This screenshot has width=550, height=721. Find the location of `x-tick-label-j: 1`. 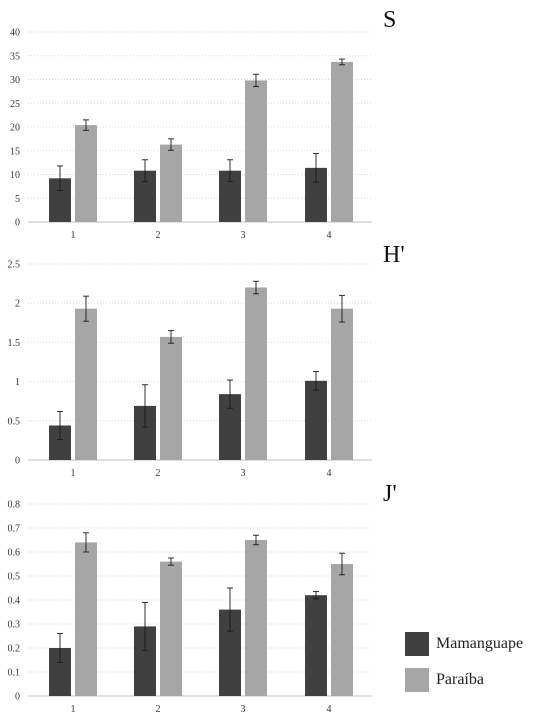

x-tick-label-j: 1 is located at coordinates (73, 709).